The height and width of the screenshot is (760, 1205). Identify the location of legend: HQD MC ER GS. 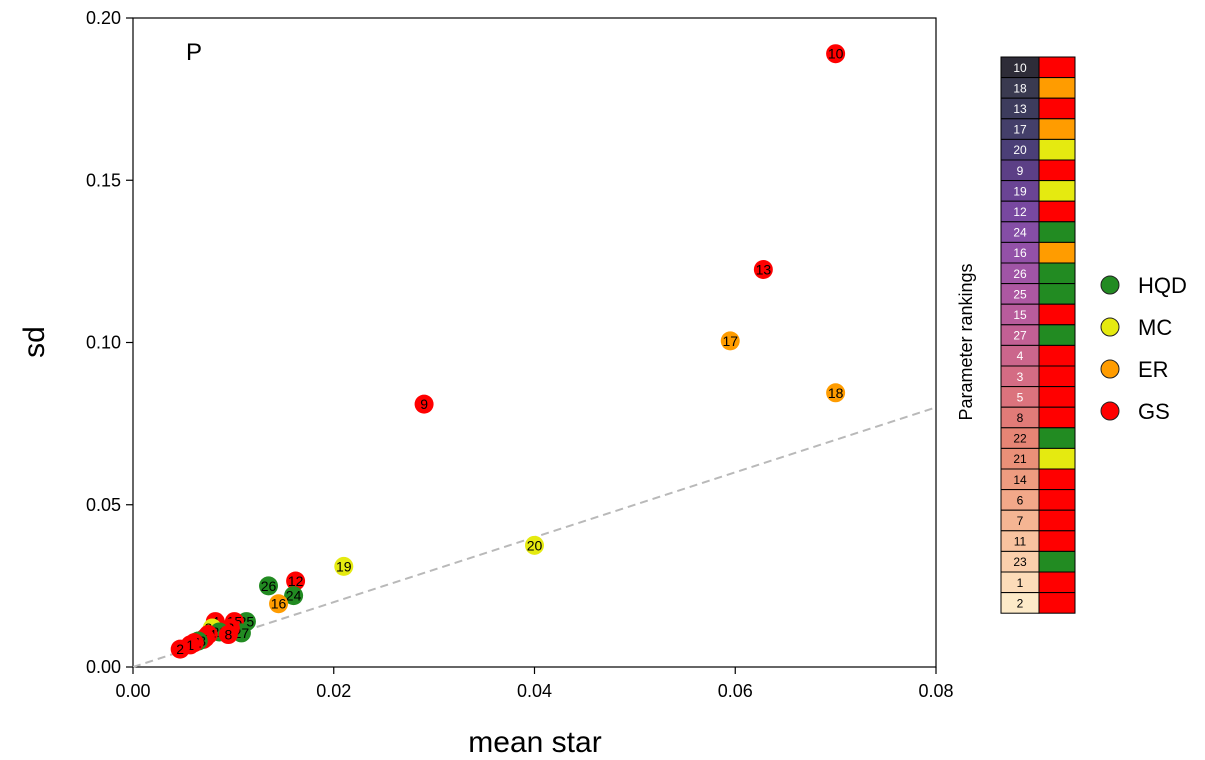
(1143, 348).